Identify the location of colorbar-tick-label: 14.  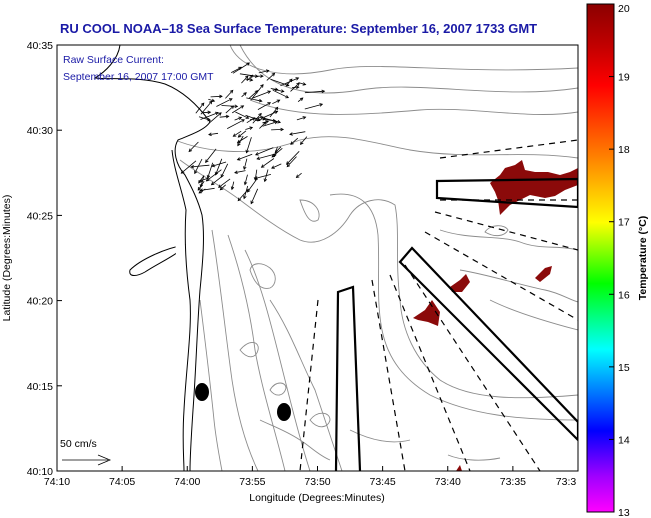
(624, 440).